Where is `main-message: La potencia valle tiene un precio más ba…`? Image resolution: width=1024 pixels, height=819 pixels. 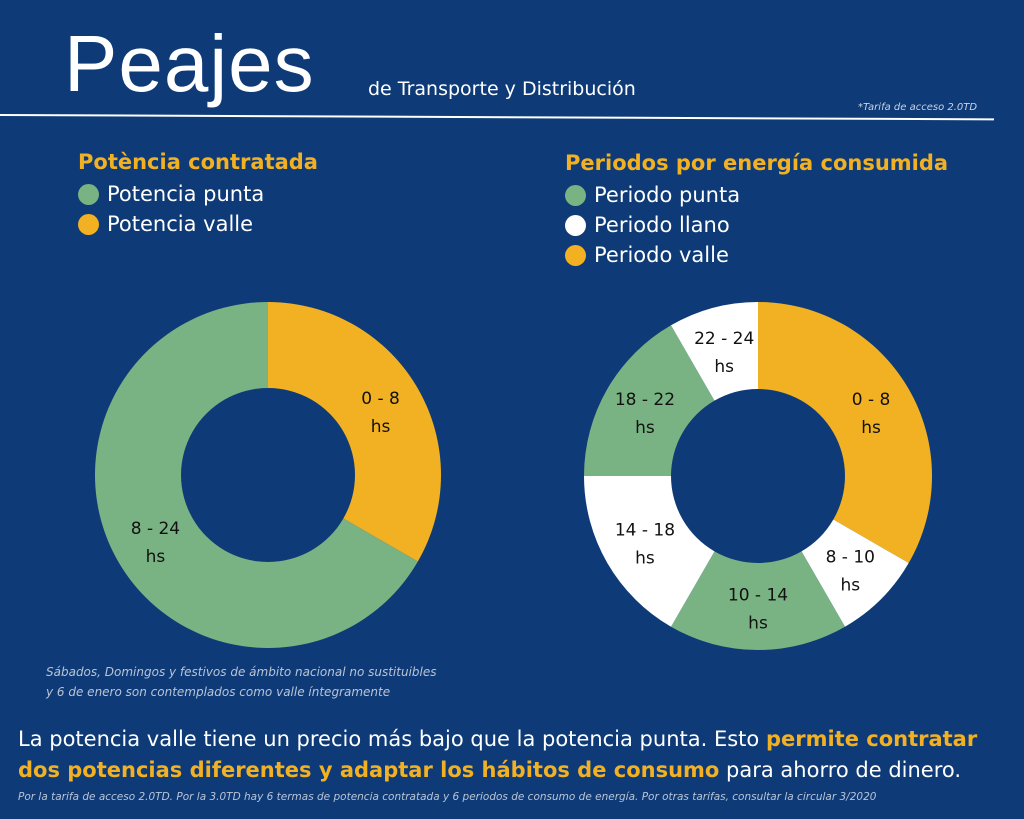
main-message: La potencia valle tiene un precio más ba… is located at coordinates (518, 755).